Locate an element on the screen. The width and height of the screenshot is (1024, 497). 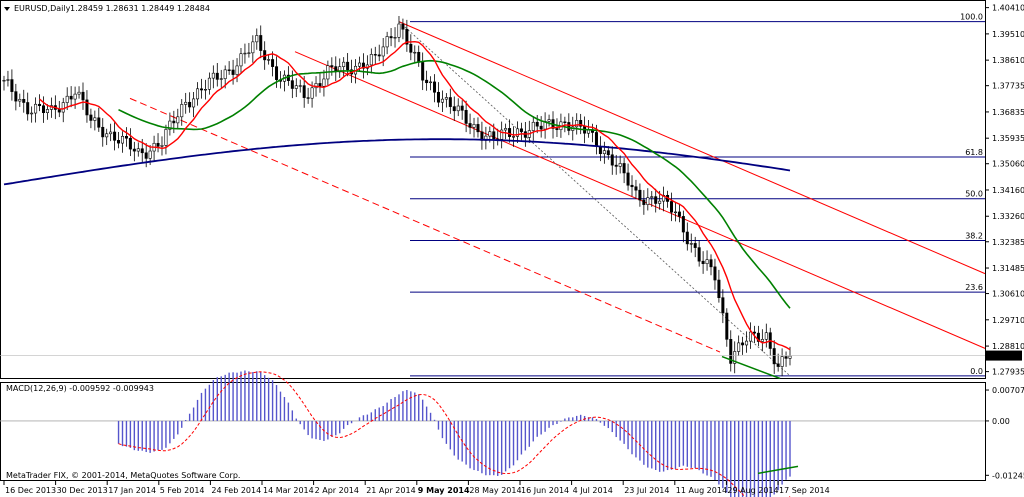
x-axis-tick-label: 5 Feb 2014 is located at coordinates (182, 490).